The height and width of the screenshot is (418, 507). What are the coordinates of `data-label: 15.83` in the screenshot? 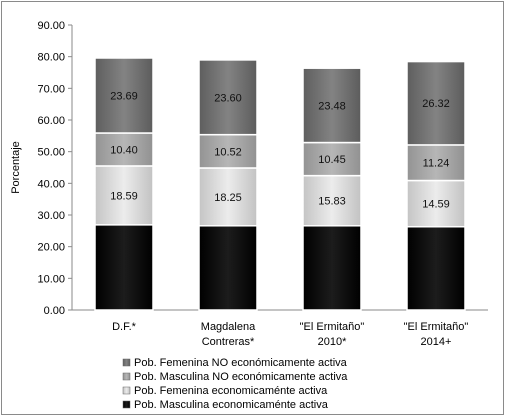 It's located at (332, 202).